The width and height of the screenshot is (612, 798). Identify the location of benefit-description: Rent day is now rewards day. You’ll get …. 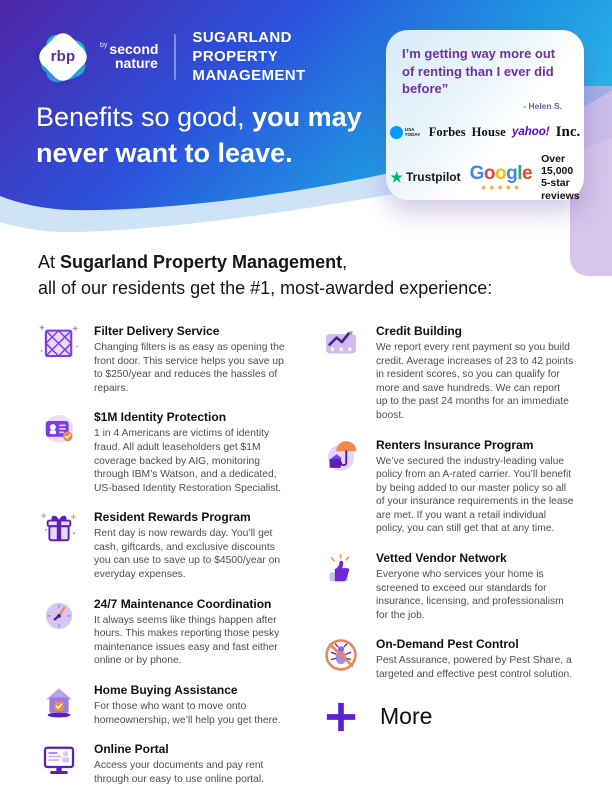
(187, 554).